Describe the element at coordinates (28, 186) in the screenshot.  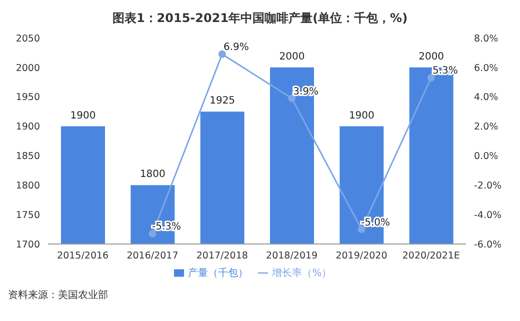
I see `y-tick-label: 1800` at that location.